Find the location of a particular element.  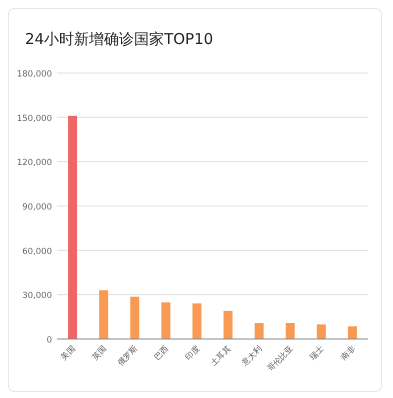

x-tick-label: 美国 is located at coordinates (68, 353).